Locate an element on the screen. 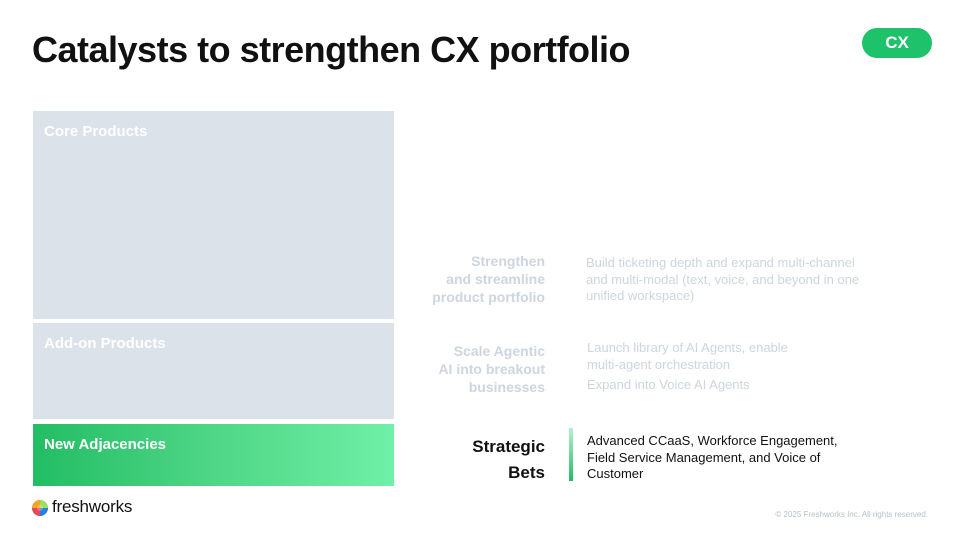  freshworks-logo: freshworks is located at coordinates (81, 507).